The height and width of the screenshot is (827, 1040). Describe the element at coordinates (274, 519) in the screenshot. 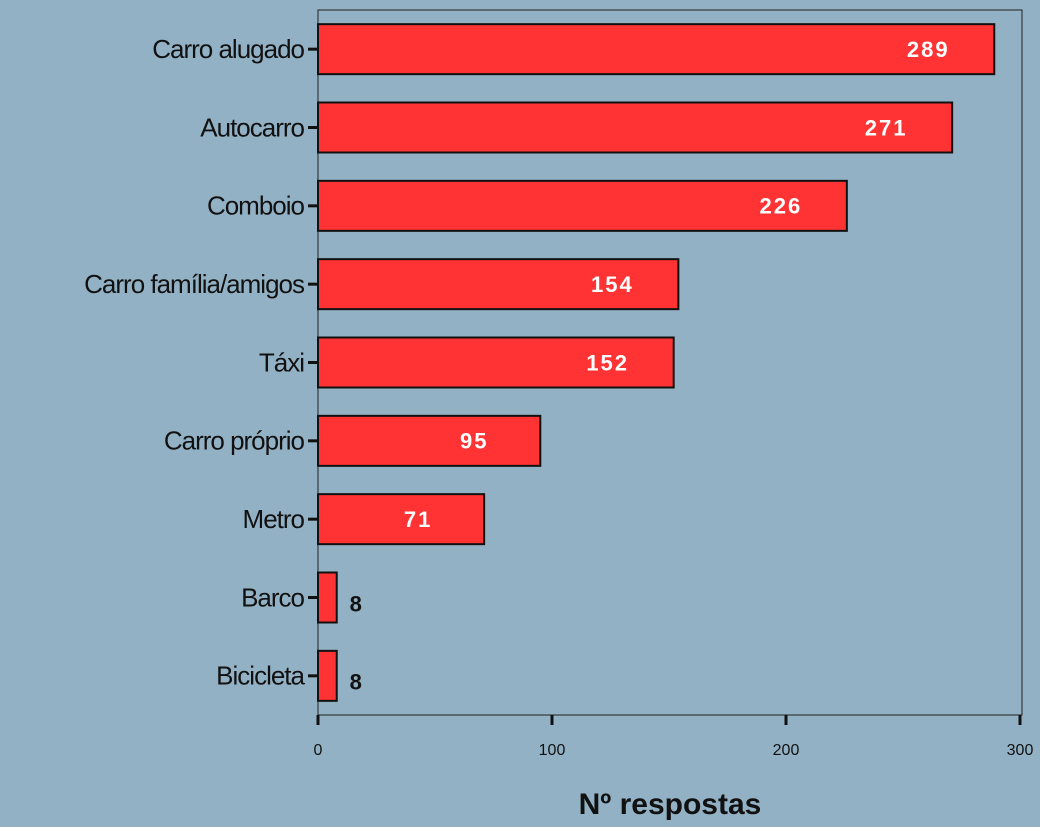

I see `y-tick-label: Metro` at that location.